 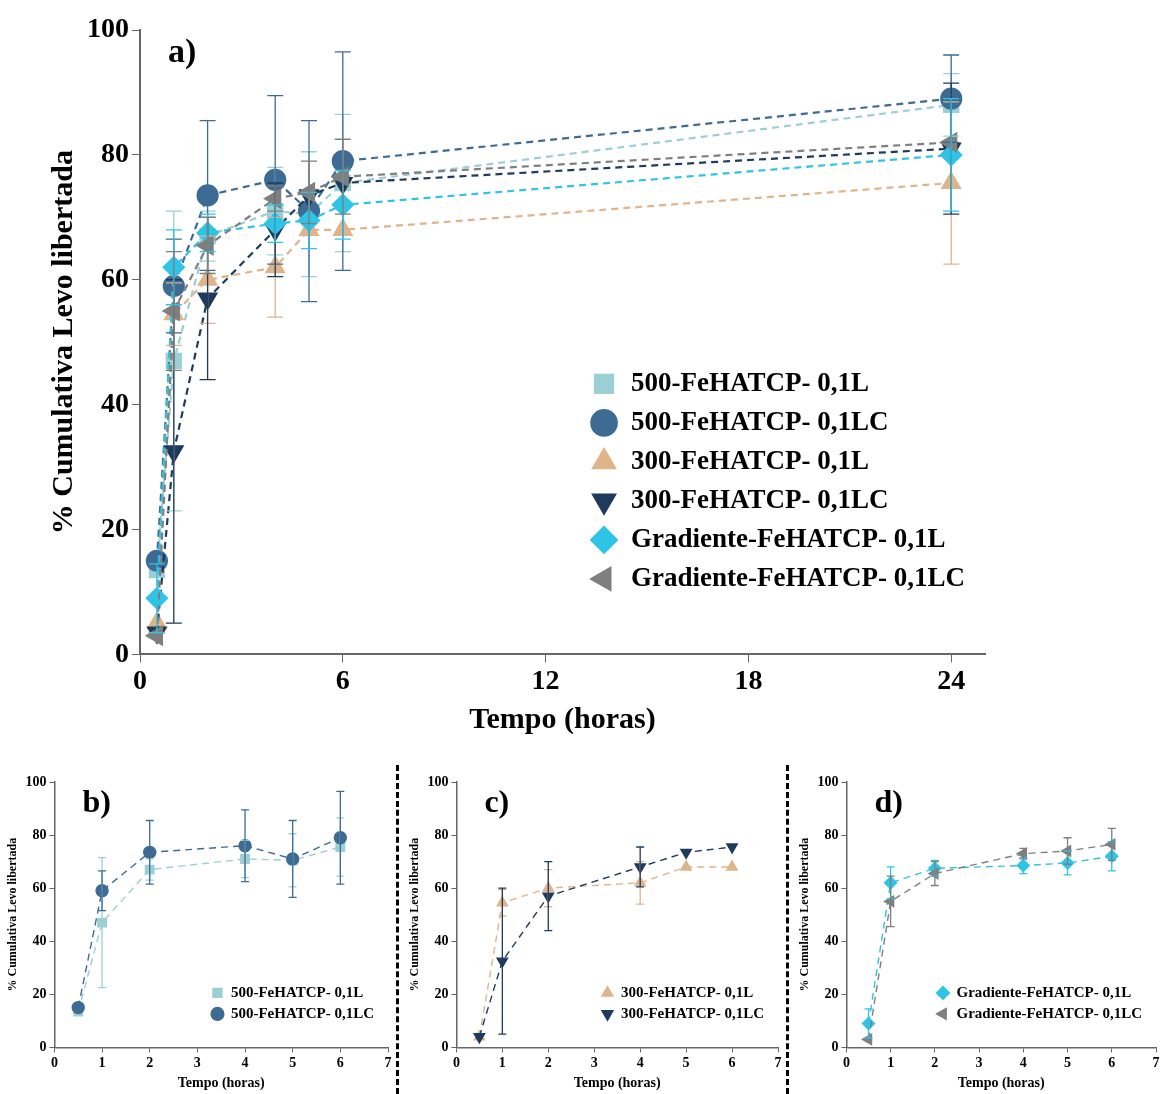 What do you see at coordinates (951, 680) in the screenshot?
I see `x-tick-label: 24` at bounding box center [951, 680].